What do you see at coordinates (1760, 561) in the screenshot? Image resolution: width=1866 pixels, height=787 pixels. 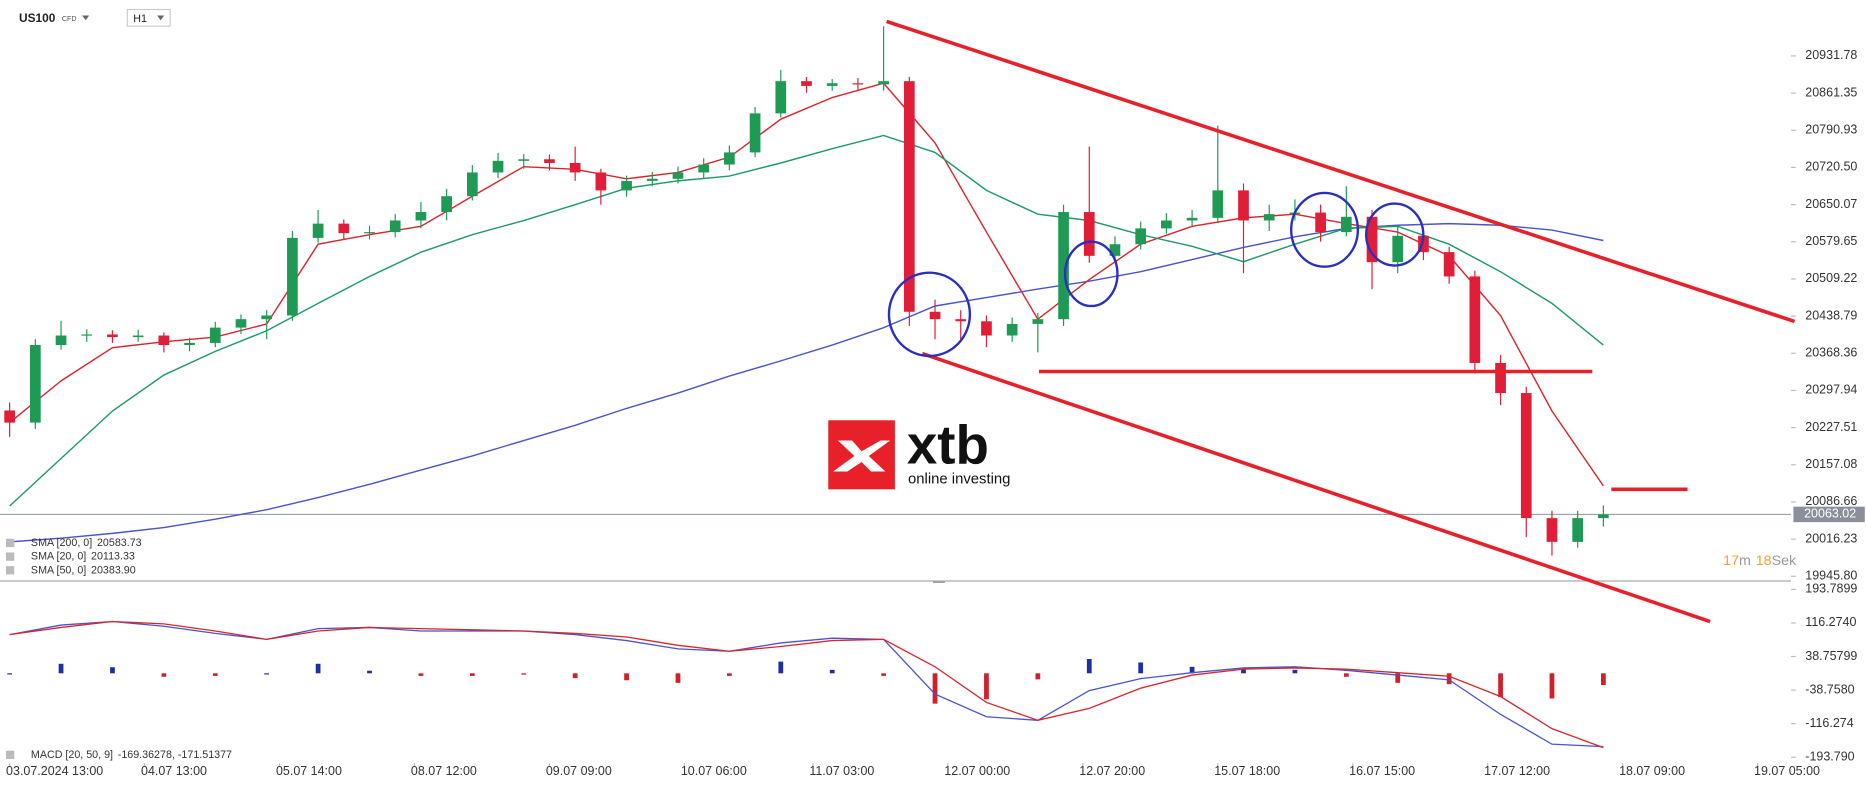 I see `candle-countdown: 17m 18Sek` at bounding box center [1760, 561].